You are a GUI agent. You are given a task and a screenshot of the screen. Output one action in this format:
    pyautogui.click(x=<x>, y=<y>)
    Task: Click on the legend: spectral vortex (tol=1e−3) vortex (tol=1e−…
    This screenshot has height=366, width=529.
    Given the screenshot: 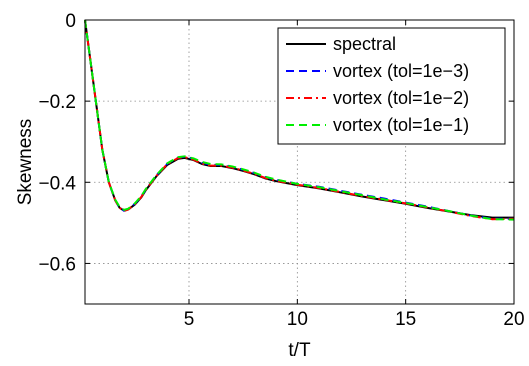 What is the action you would take?
    pyautogui.click(x=391, y=86)
    